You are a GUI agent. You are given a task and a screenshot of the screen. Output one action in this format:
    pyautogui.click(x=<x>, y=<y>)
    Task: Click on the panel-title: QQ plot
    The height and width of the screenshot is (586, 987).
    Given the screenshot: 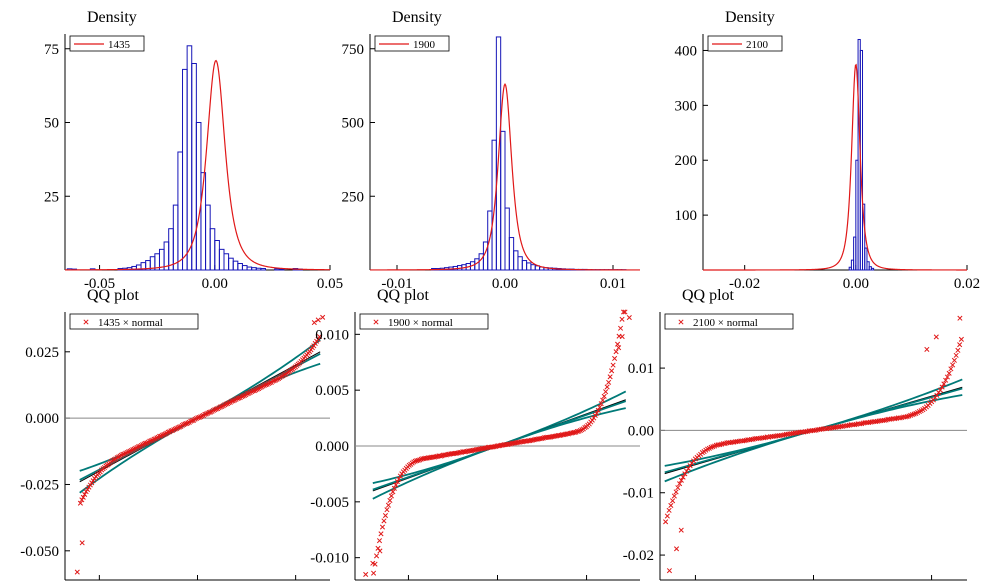 What is the action you would take?
    pyautogui.click(x=708, y=295)
    